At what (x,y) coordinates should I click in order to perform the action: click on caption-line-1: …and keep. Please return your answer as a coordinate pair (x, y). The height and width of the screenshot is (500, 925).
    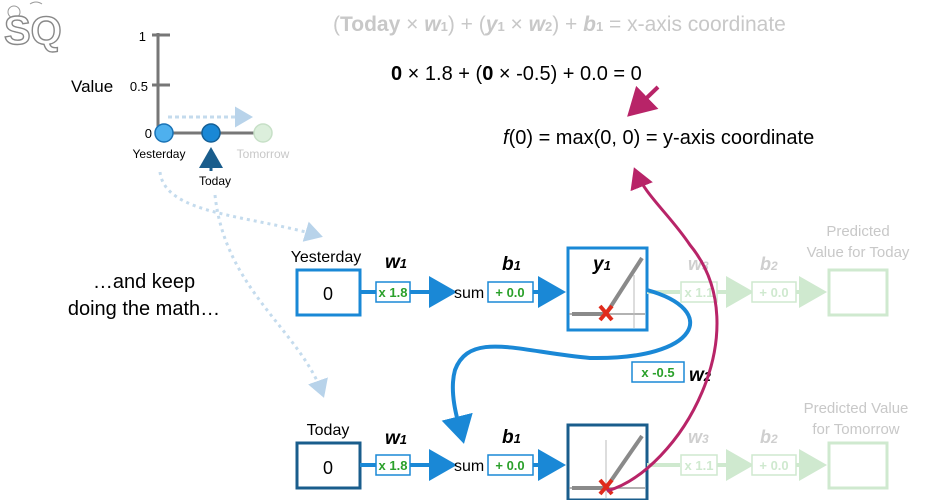
    Looking at the image, I should click on (144, 282).